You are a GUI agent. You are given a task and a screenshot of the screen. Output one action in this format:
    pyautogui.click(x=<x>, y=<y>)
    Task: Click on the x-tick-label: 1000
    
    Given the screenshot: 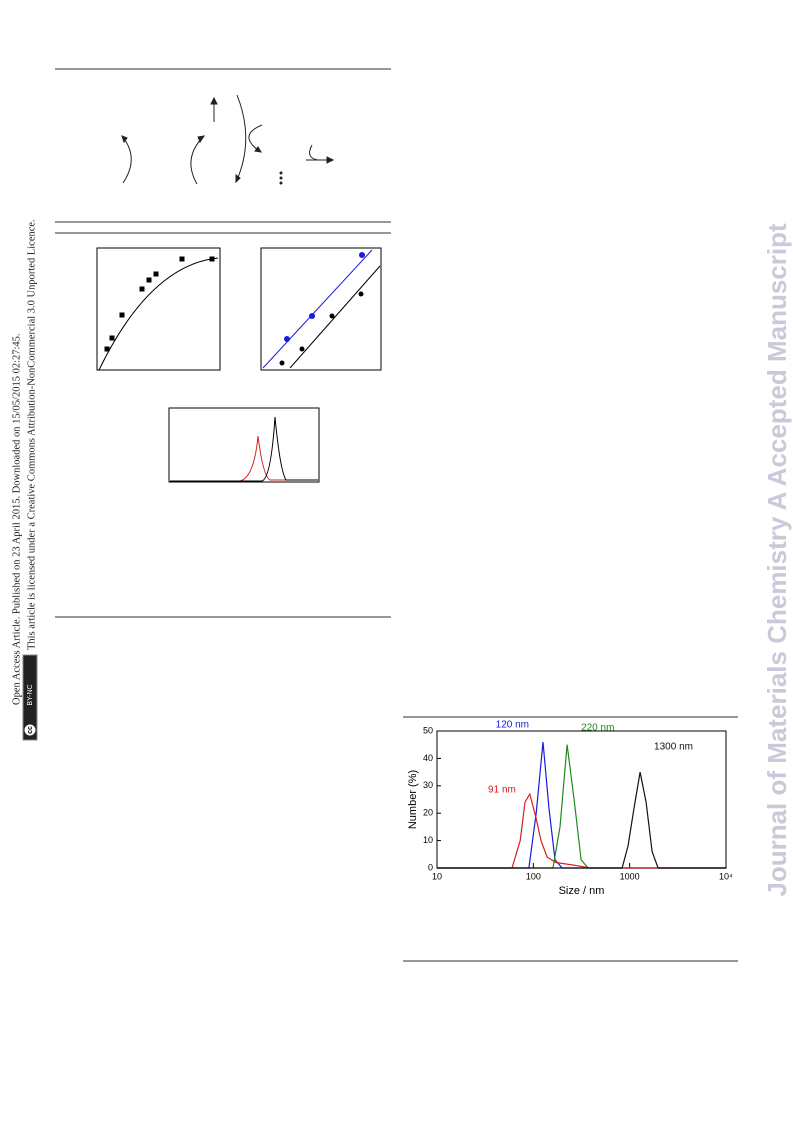 What is the action you would take?
    pyautogui.click(x=630, y=876)
    